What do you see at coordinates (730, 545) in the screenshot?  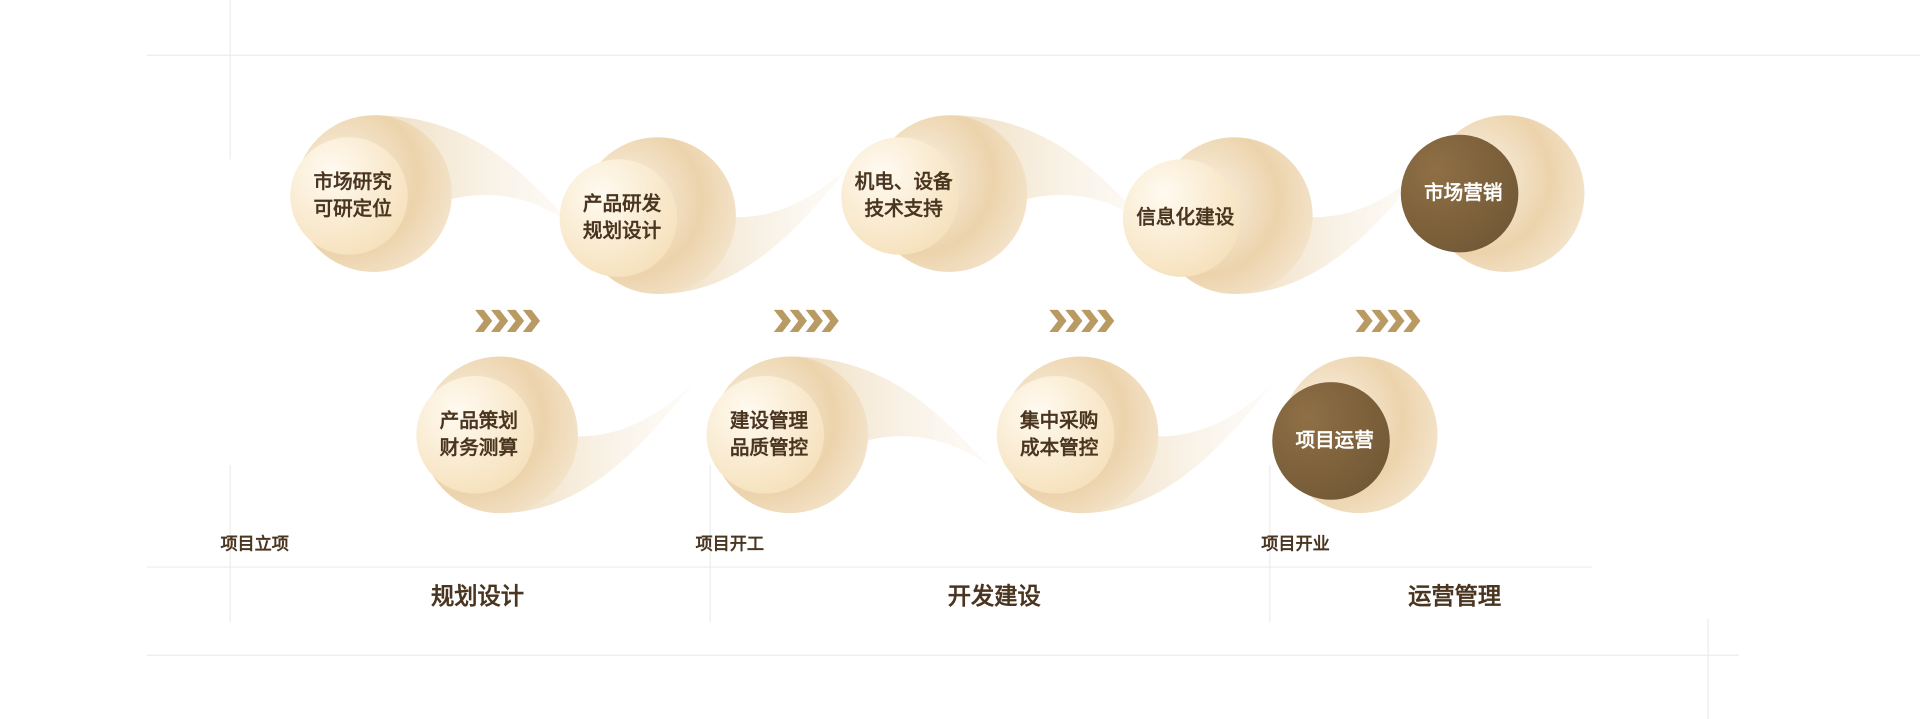 I see `milestone-label: 项目开工` at bounding box center [730, 545].